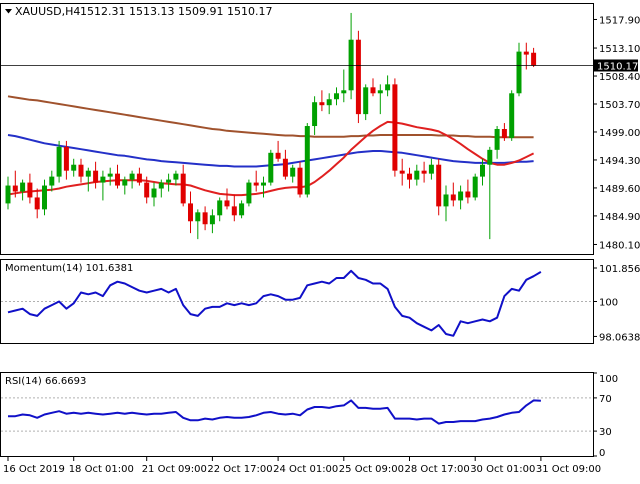  Describe the element at coordinates (619, 161) in the screenshot. I see `price-axis-label: 1494.30` at that location.